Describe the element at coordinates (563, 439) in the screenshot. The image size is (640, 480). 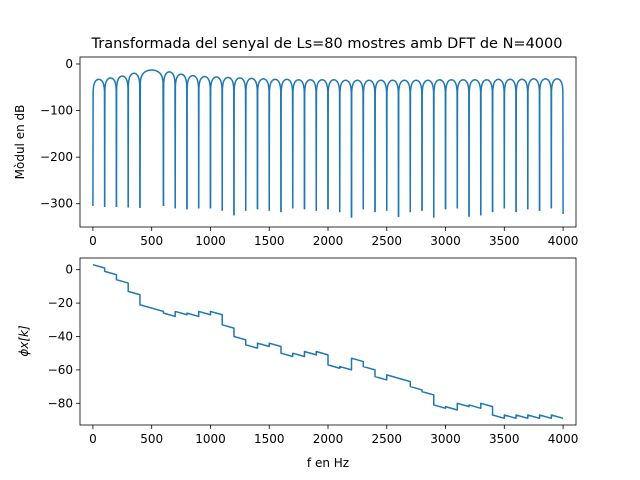
I see `phase-x-tick-label: 4000` at that location.